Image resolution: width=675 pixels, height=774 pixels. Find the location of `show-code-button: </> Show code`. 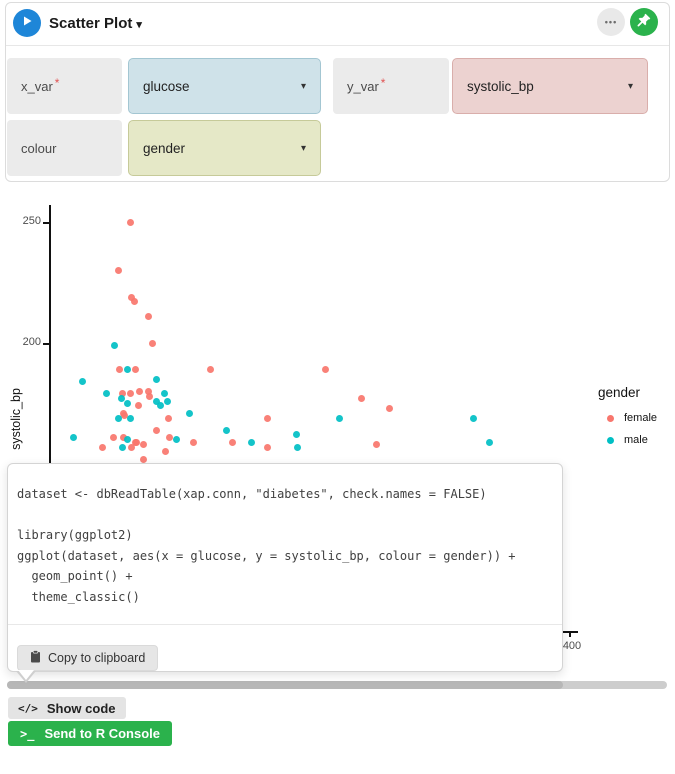

show-code-button: </> Show code is located at coordinates (67, 708).